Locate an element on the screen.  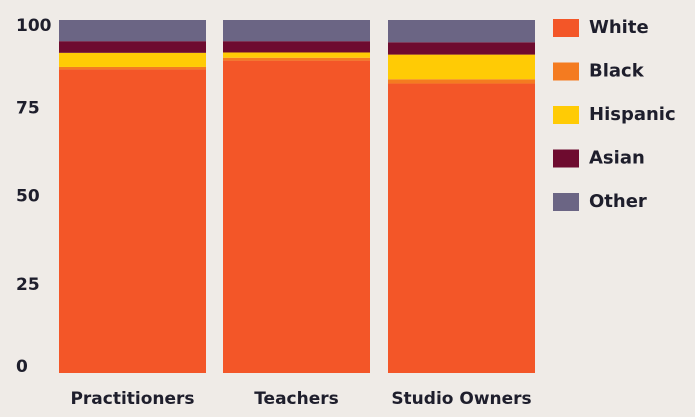
legend-label: Other is located at coordinates (618, 201).